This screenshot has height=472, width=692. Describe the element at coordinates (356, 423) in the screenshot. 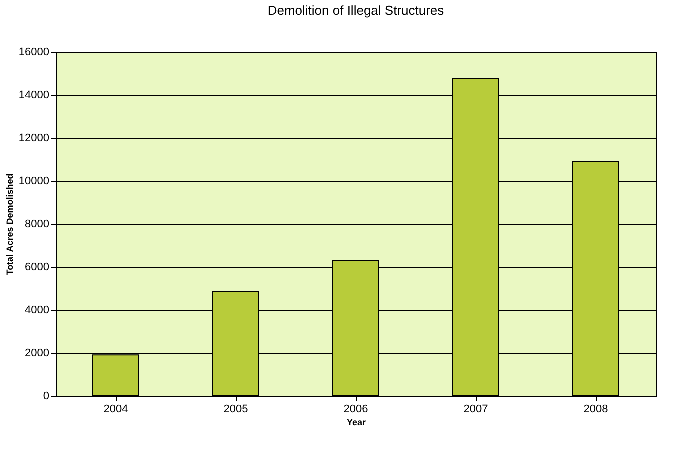

I see `x-axis-title: Year` at that location.